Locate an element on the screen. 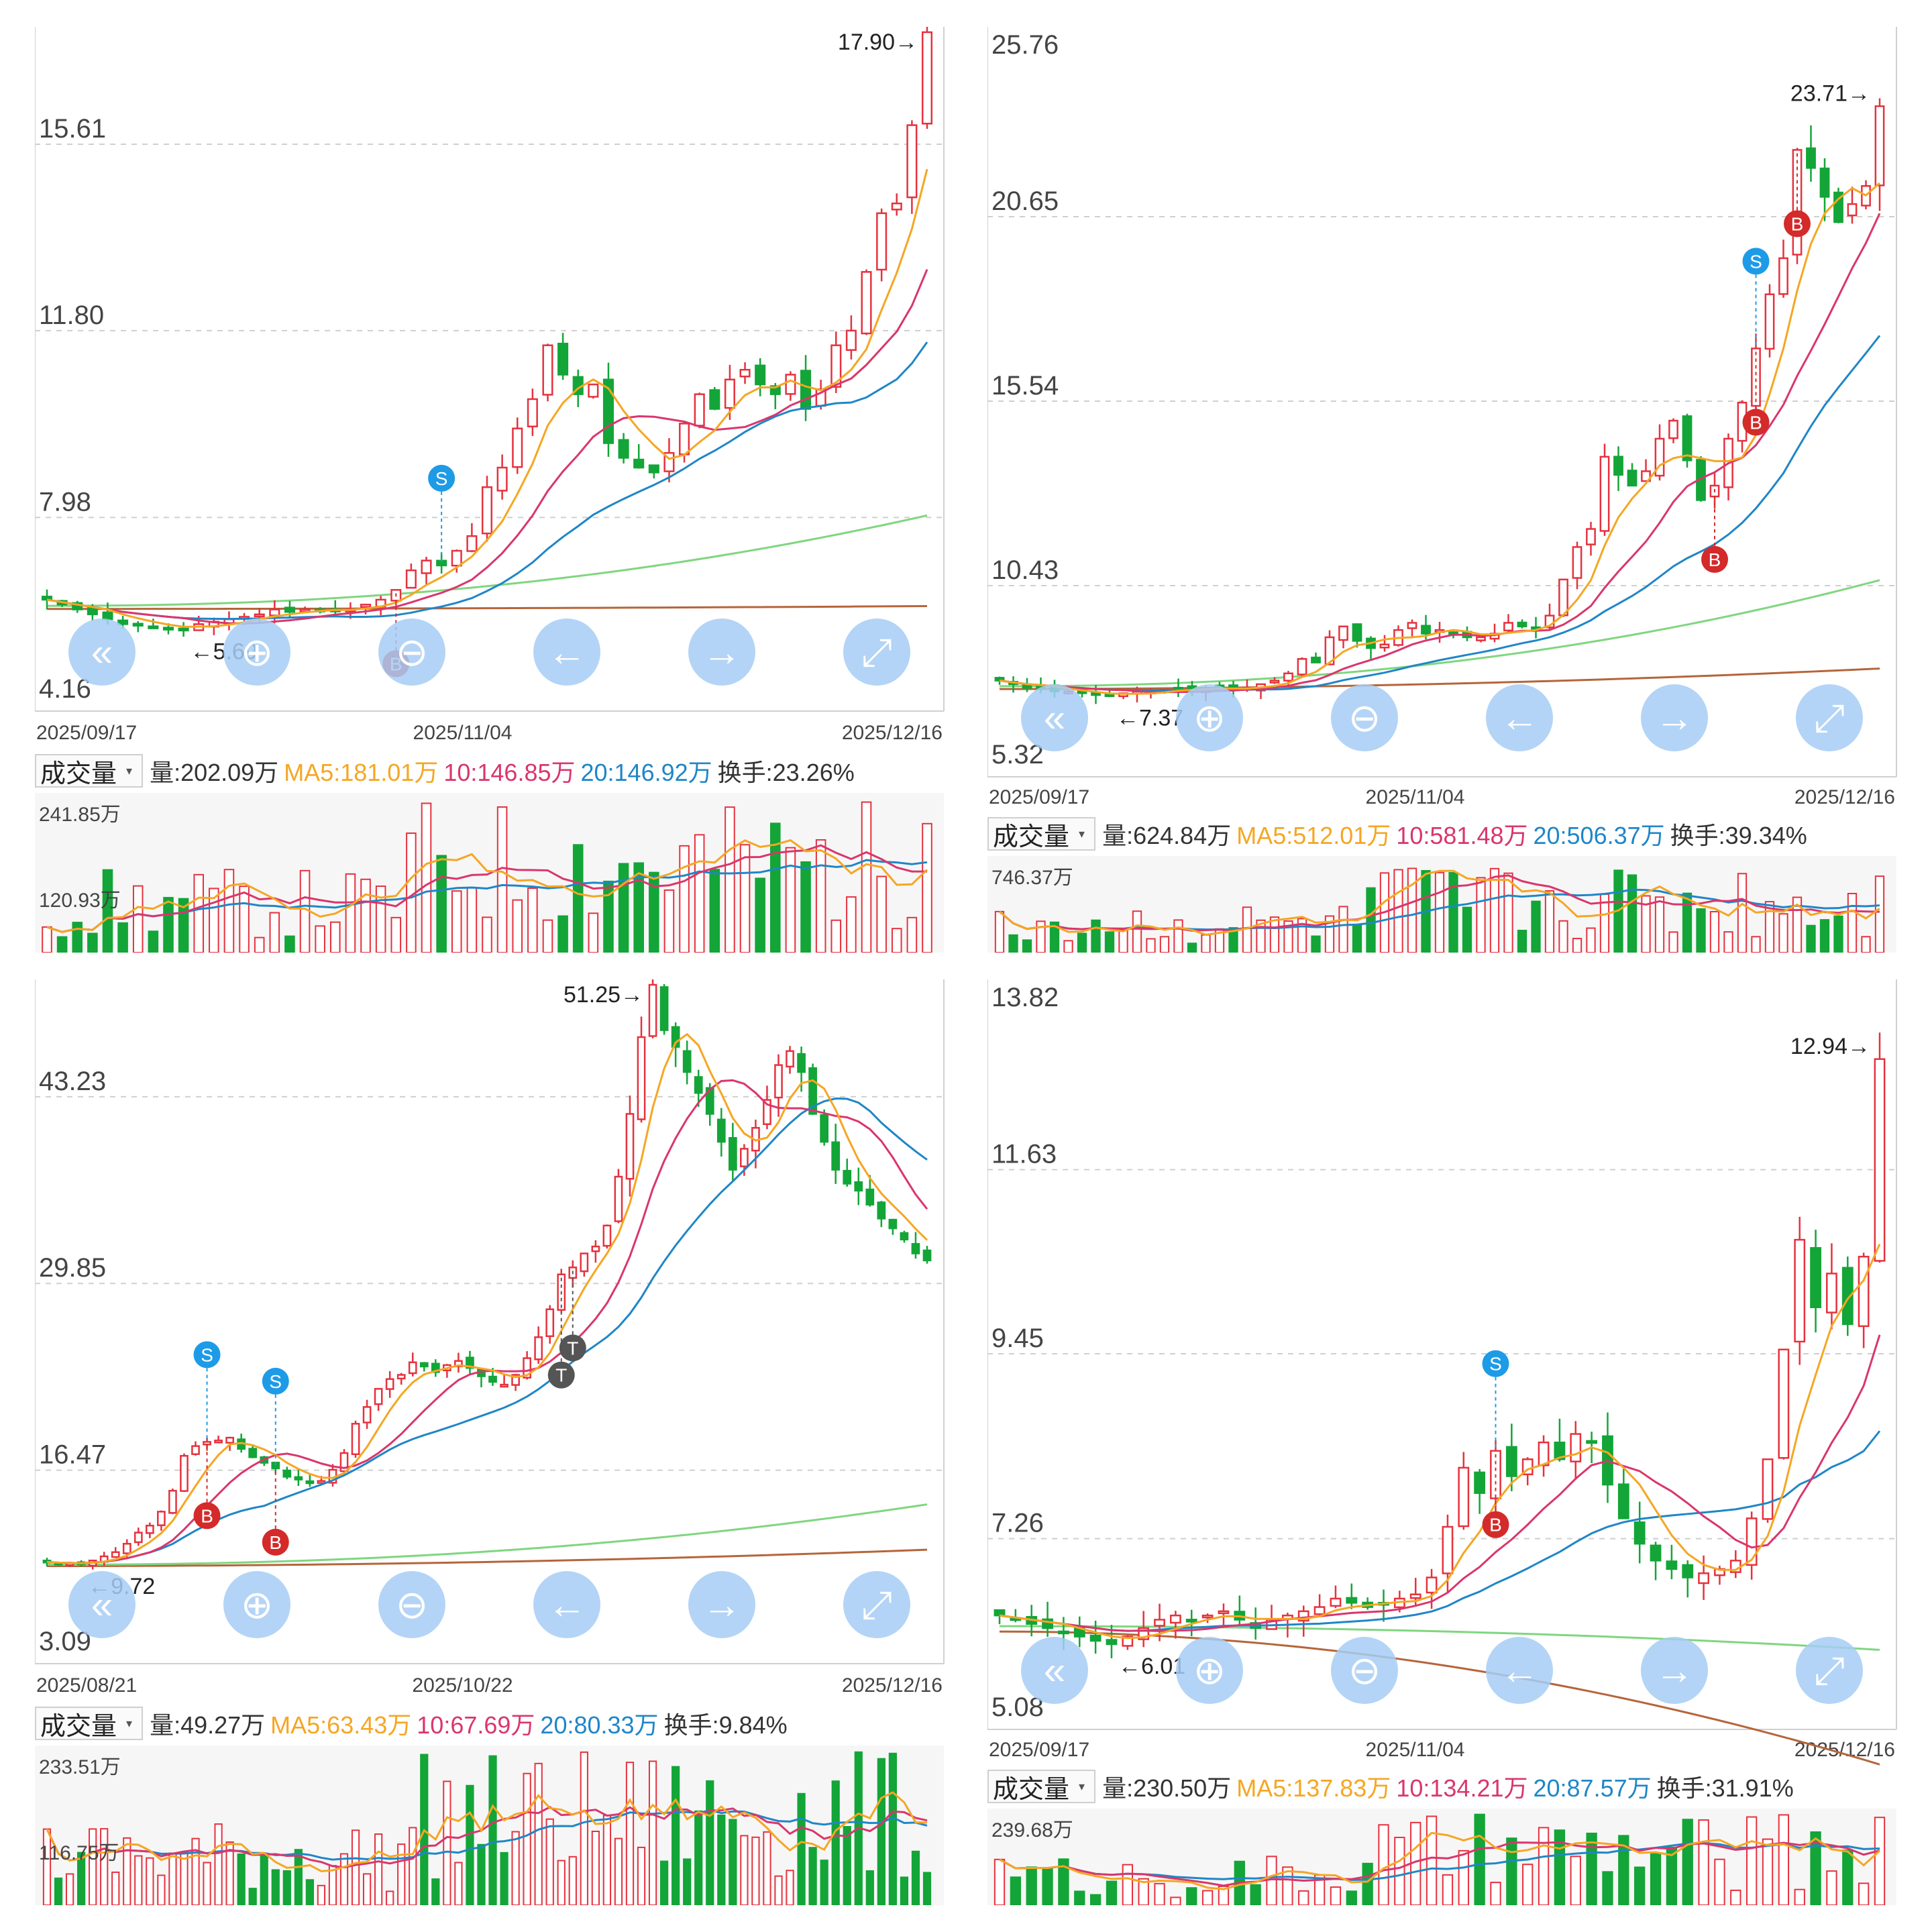 This screenshot has width=1932, height=1932. volume-y-tick: 116.75万 is located at coordinates (79, 1853).